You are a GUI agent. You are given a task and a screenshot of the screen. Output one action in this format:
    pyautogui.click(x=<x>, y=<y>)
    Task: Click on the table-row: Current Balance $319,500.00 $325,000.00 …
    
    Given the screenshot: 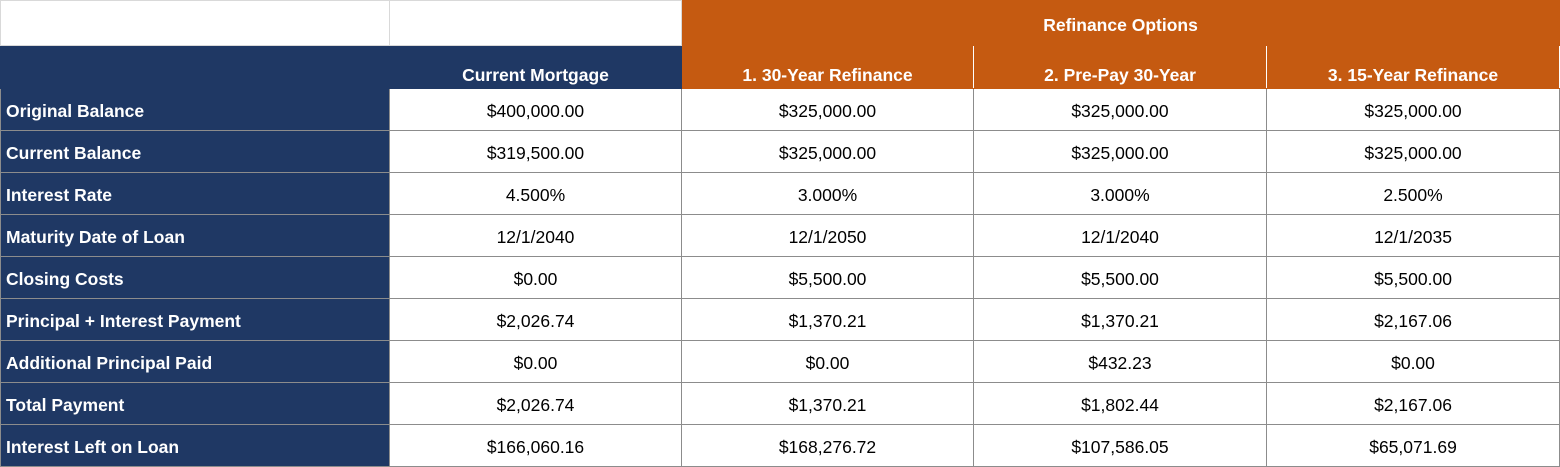 What is the action you would take?
    pyautogui.click(x=780, y=151)
    